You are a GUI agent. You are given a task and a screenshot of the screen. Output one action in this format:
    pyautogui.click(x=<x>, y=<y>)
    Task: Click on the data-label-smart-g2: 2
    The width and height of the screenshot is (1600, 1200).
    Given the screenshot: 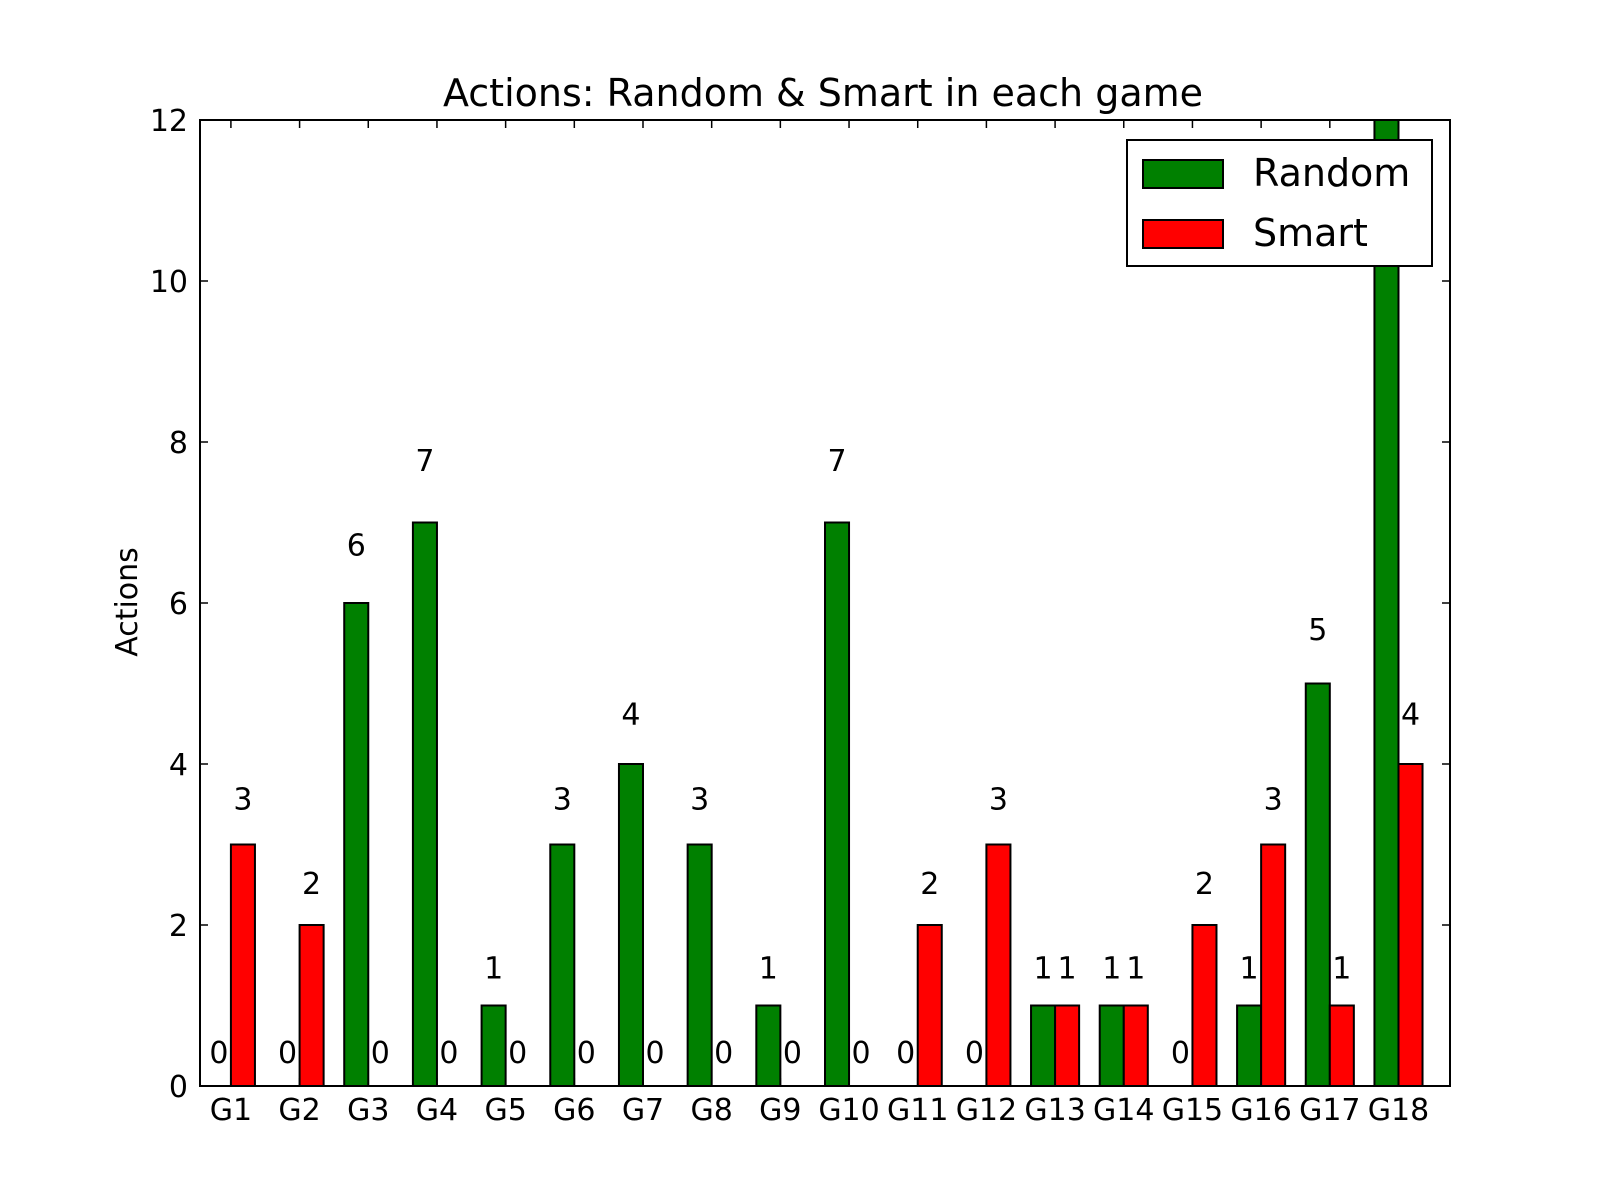 What is the action you would take?
    pyautogui.click(x=311, y=884)
    